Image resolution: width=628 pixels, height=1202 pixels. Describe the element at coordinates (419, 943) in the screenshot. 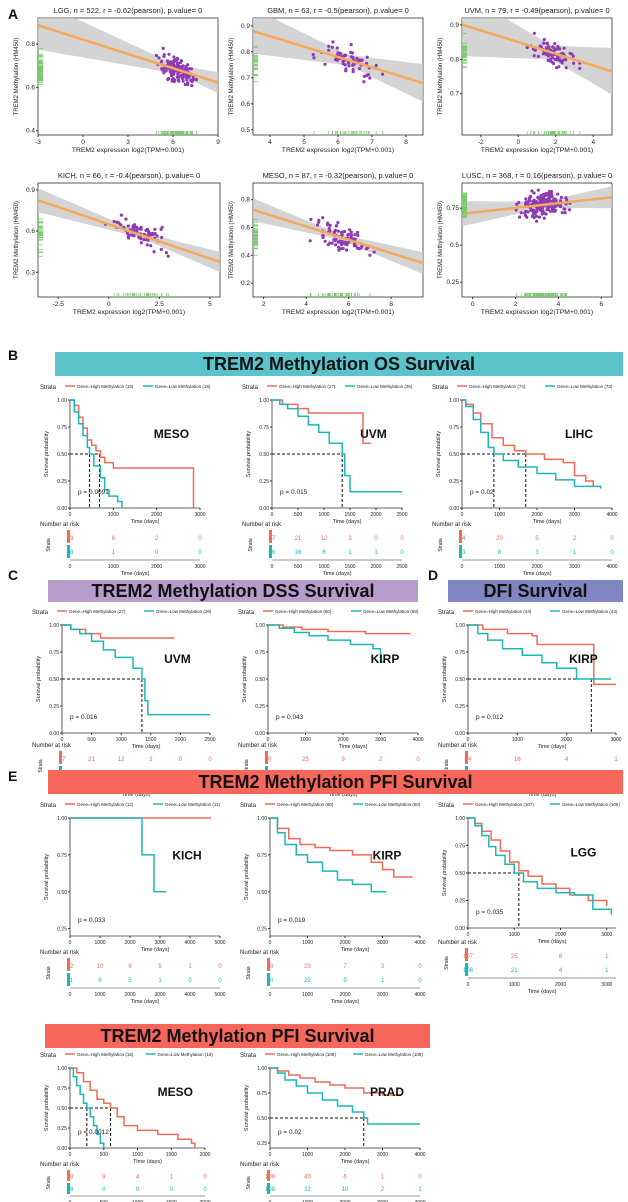

I see `km-xtick-label-e2: 4000` at that location.